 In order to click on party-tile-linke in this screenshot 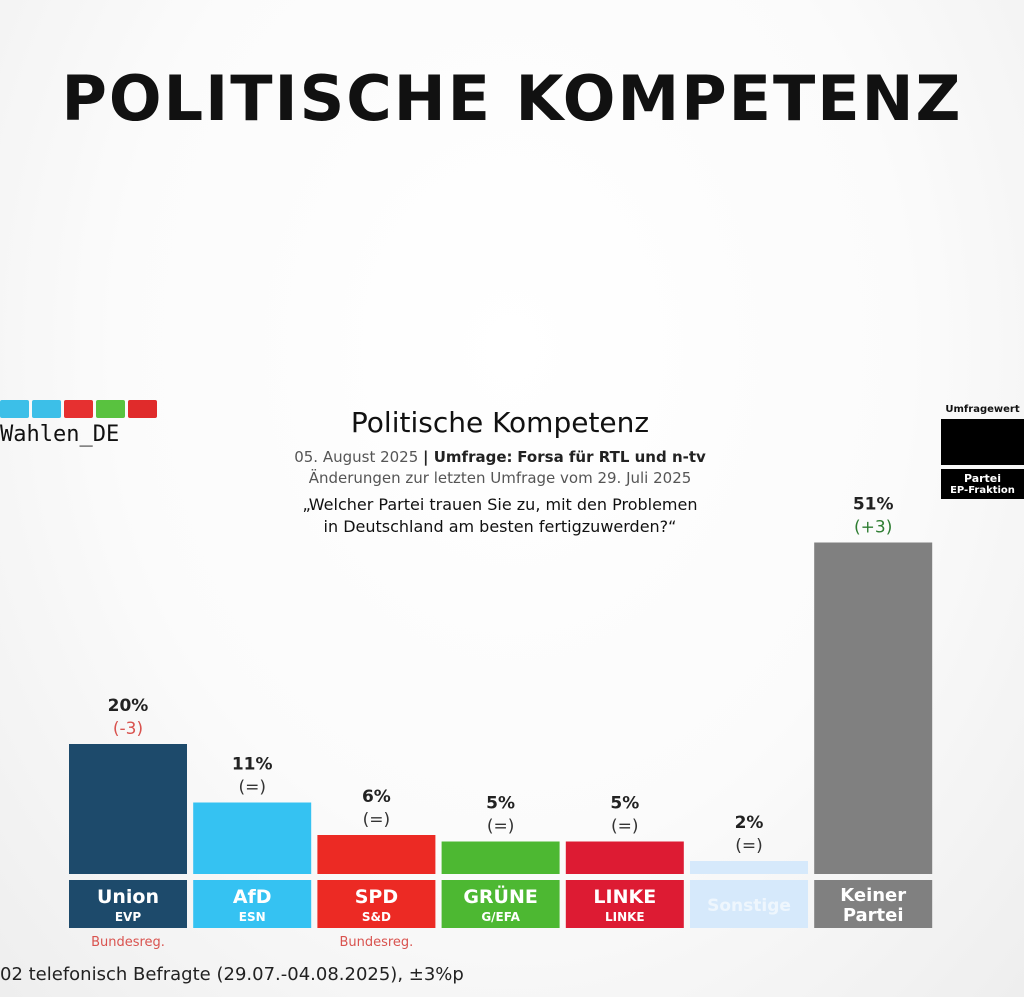, I will do `click(624, 904)`.